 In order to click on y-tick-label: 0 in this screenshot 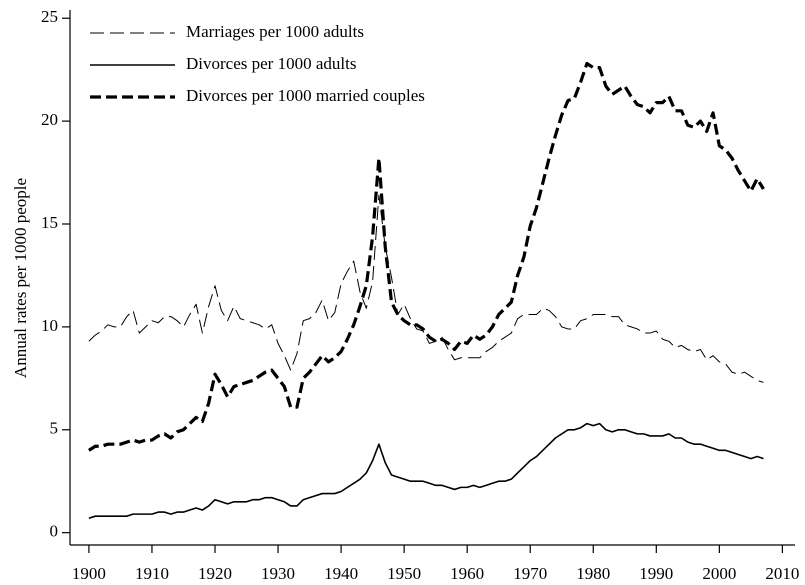, I will do `click(54, 531)`.